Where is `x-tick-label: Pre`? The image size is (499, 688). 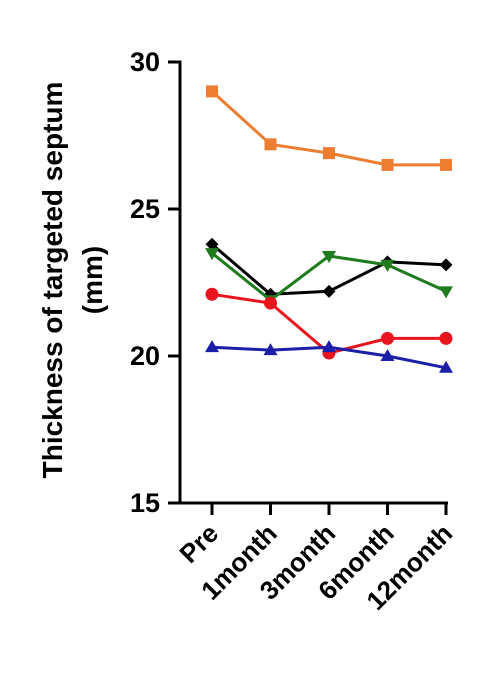
x-tick-label: Pre is located at coordinates (198, 543).